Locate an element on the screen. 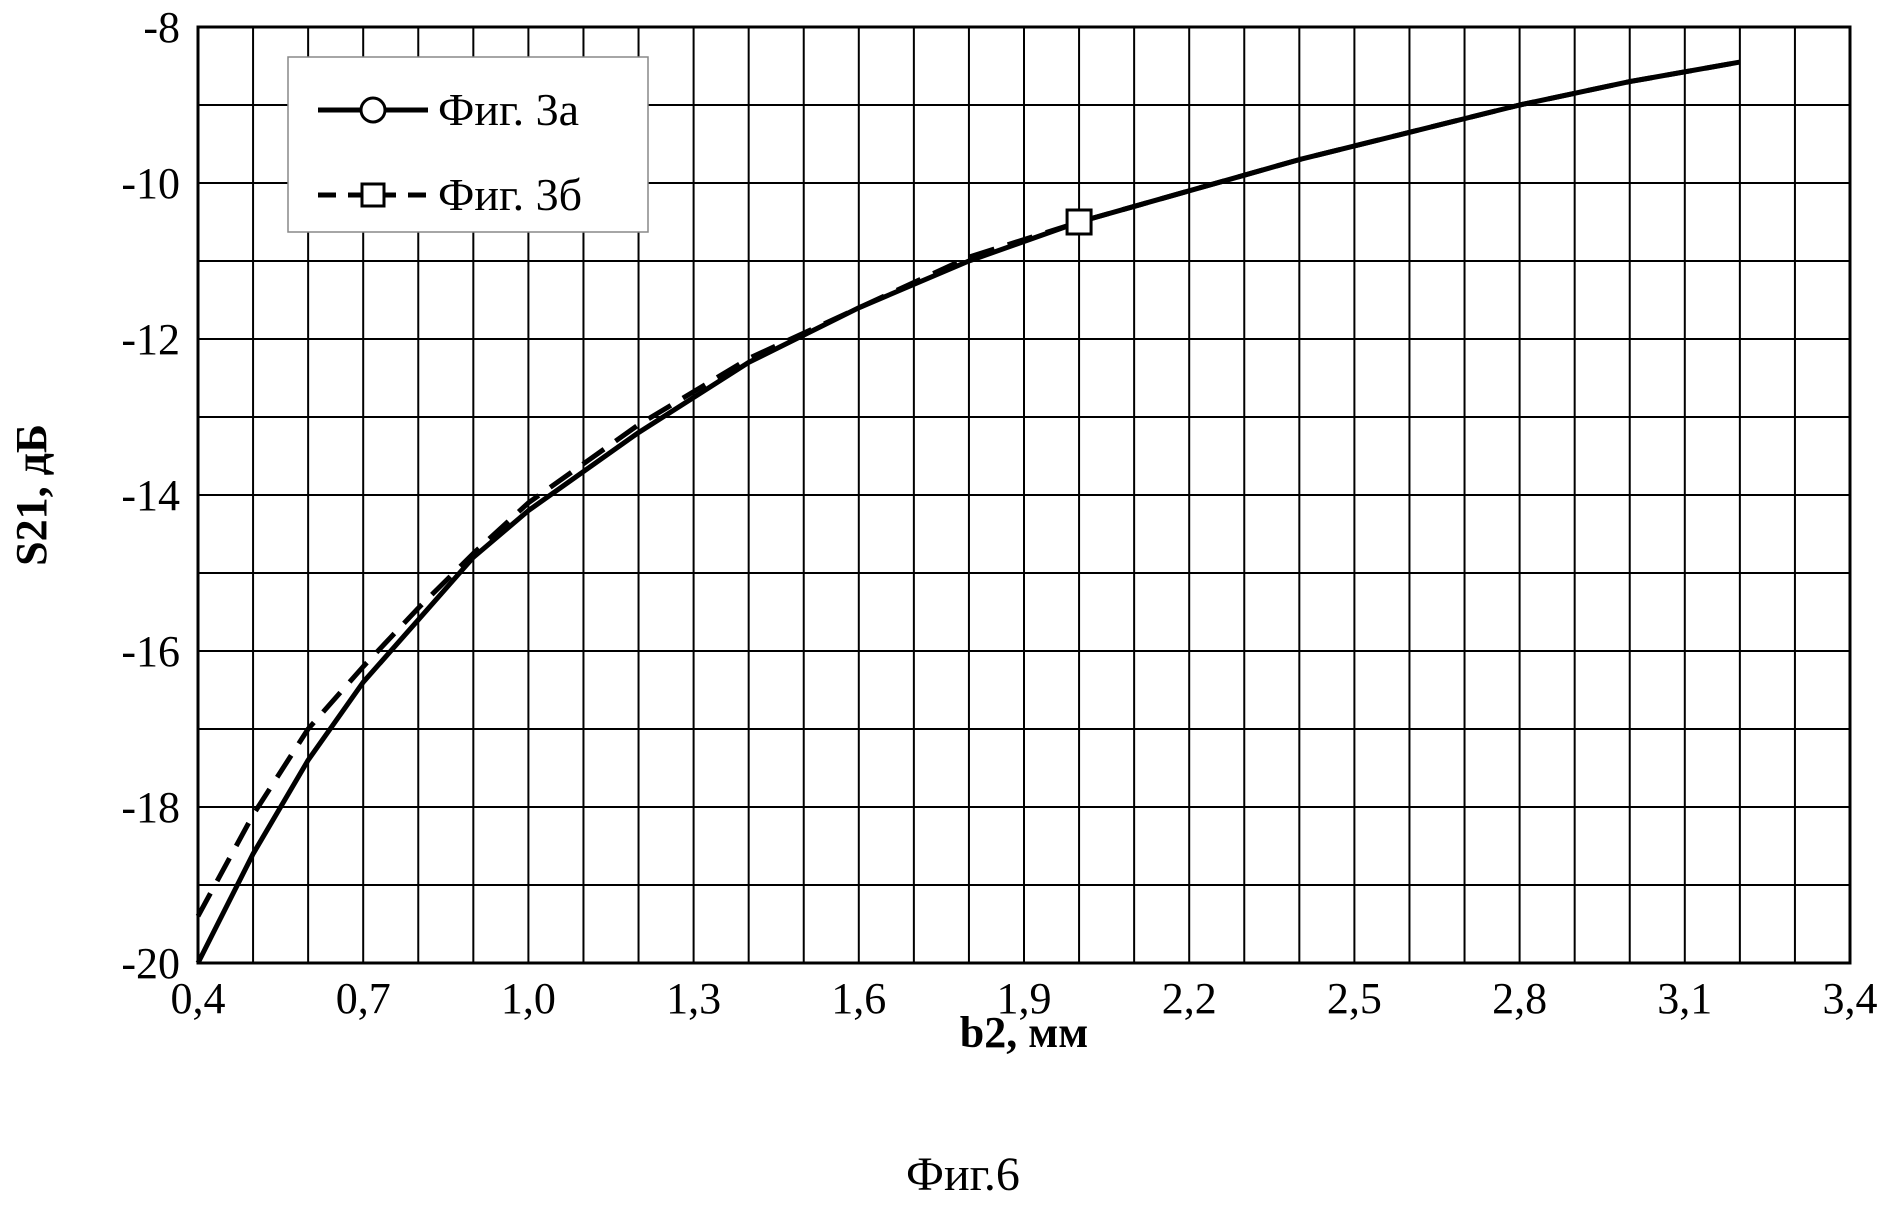 The image size is (1886, 1210). x-tick-label: 2,8 is located at coordinates (1519, 998).